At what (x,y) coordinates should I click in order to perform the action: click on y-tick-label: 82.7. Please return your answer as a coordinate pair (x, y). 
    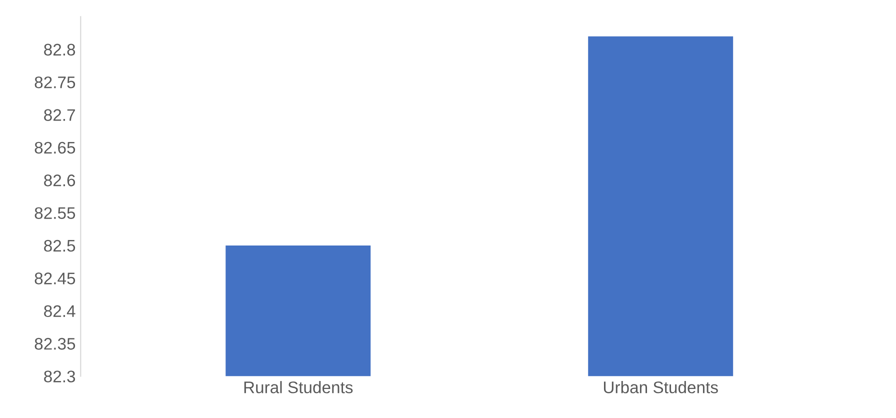
    Looking at the image, I should click on (59, 115).